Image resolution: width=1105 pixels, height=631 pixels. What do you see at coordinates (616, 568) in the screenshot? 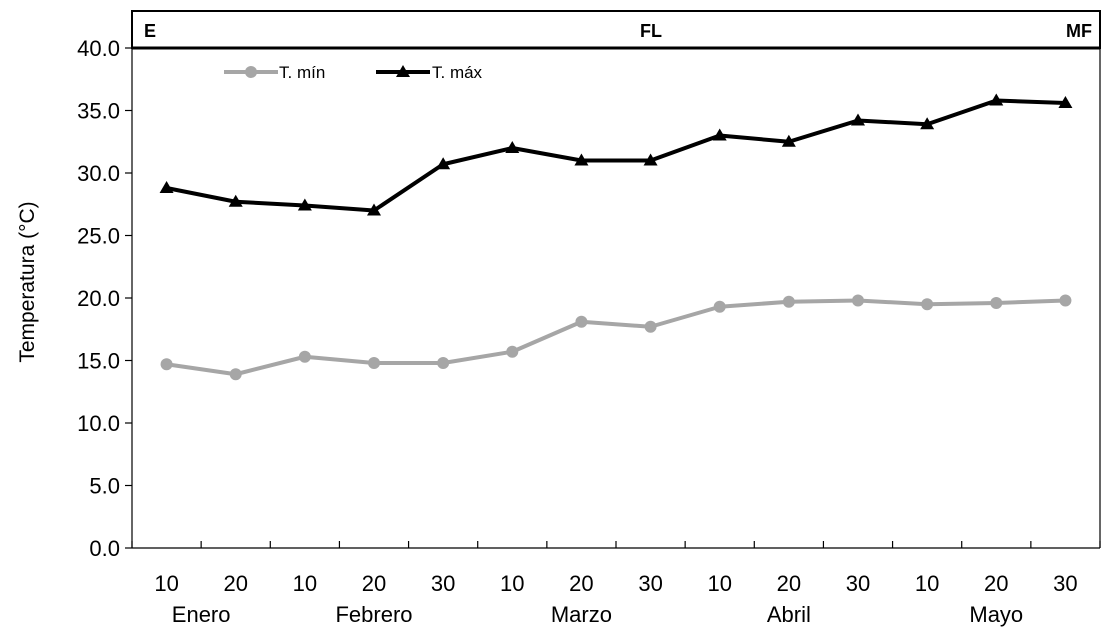
I see `x-ticks: 10 20 10 20 30 10 20 30 10 20 30 10 20 30` at bounding box center [616, 568].